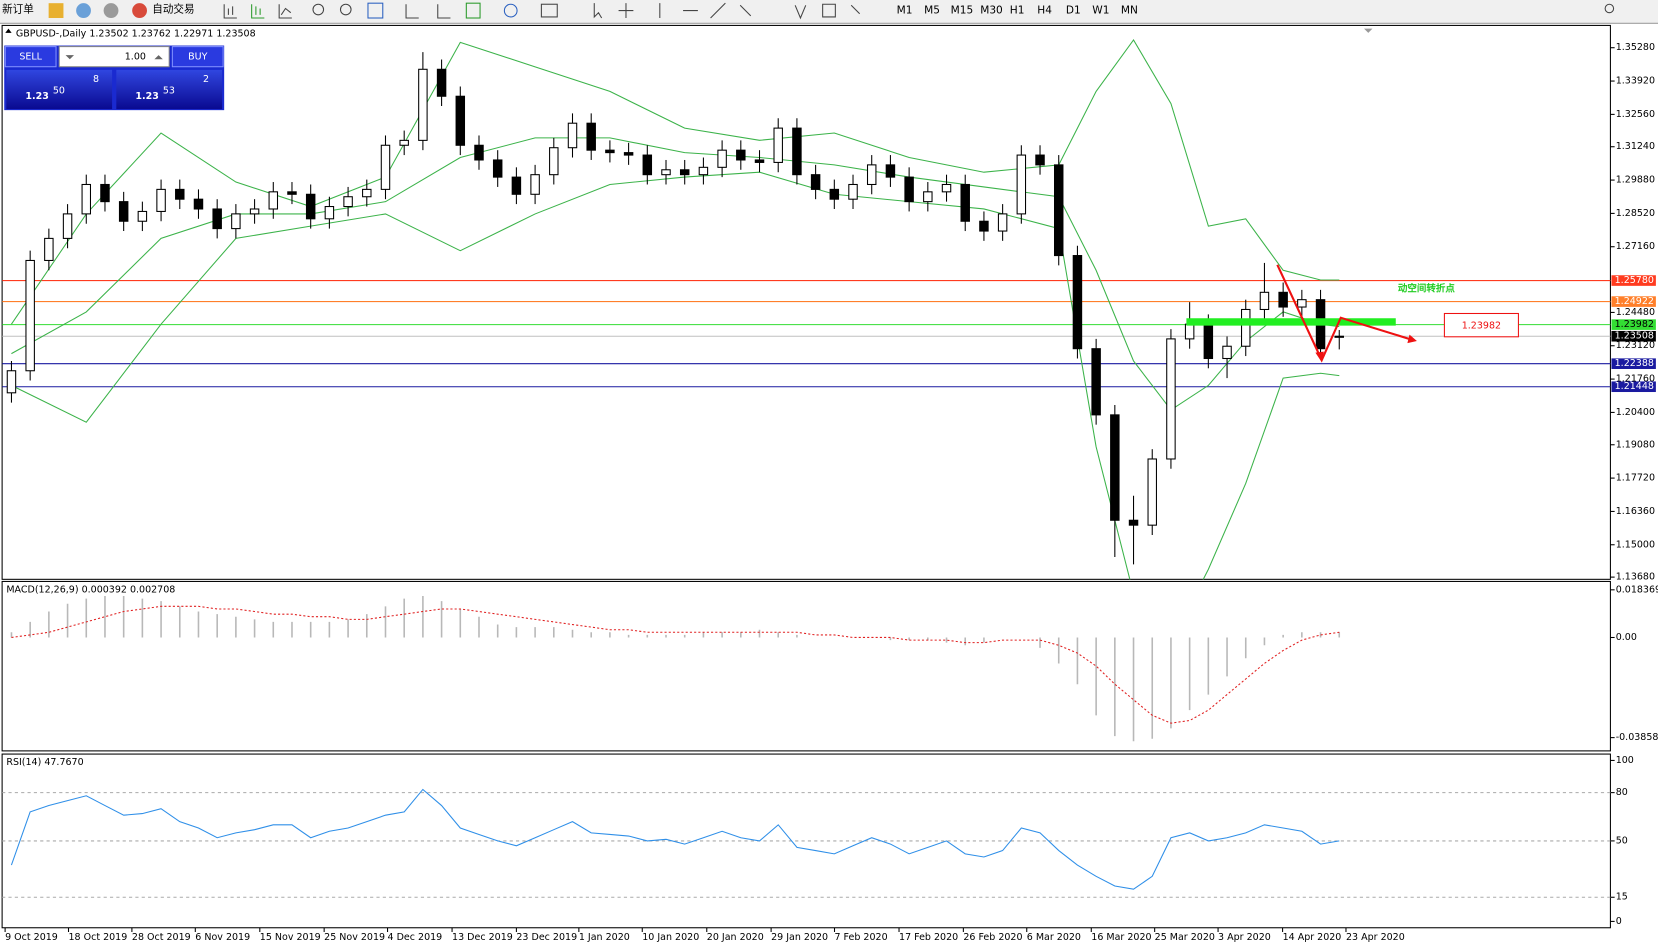  I want to click on y-tick-label: 15, so click(1622, 897).